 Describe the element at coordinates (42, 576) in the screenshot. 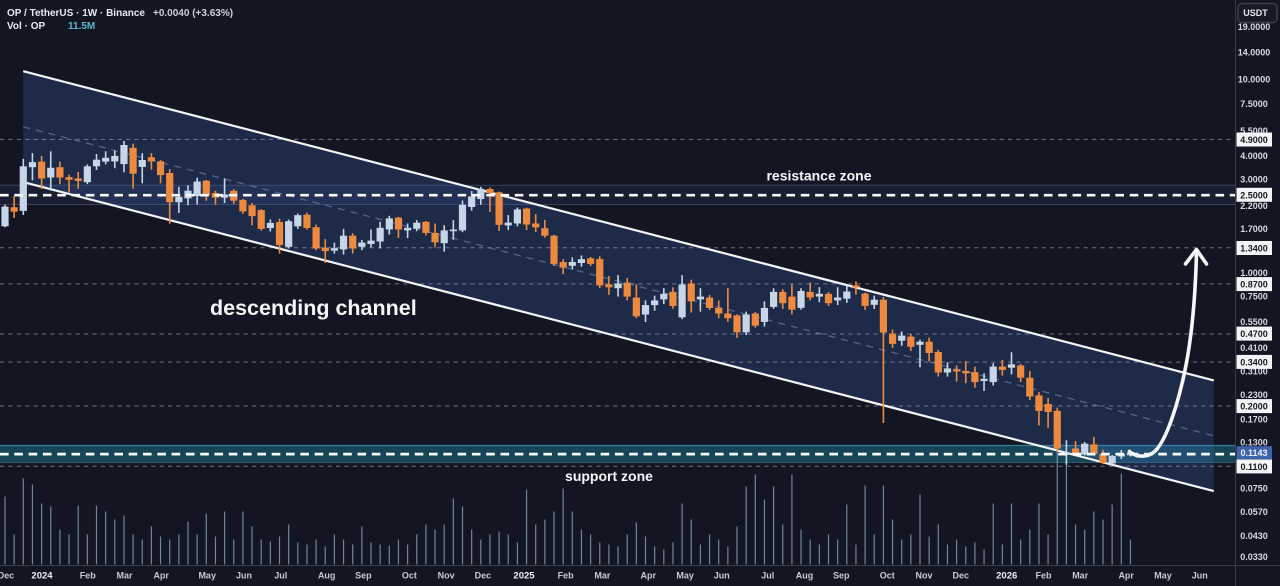

I see `svg-text: 2024` at that location.